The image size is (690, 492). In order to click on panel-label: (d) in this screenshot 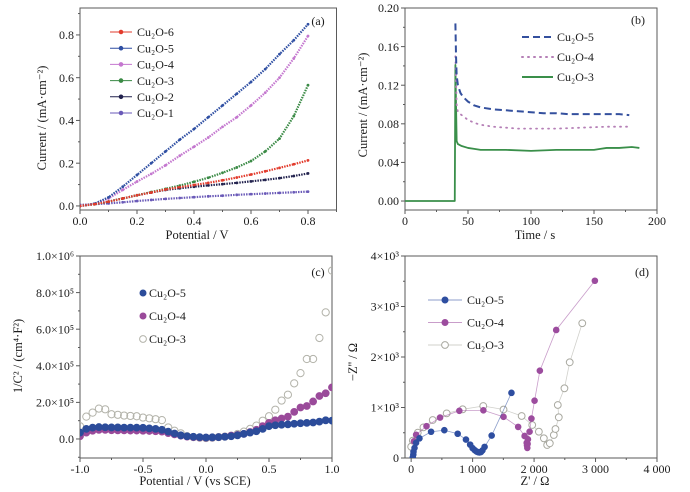, I will do `click(642, 272)`.